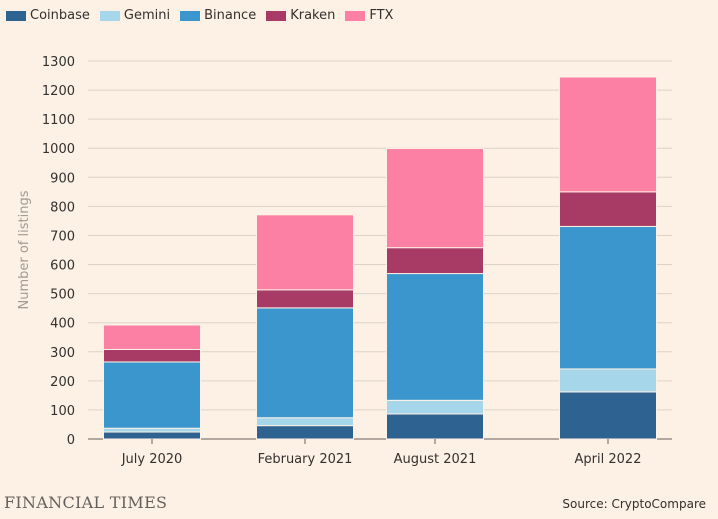 Image resolution: width=718 pixels, height=519 pixels. Describe the element at coordinates (62, 178) in the screenshot. I see `y-tick-label-900: 900` at that location.